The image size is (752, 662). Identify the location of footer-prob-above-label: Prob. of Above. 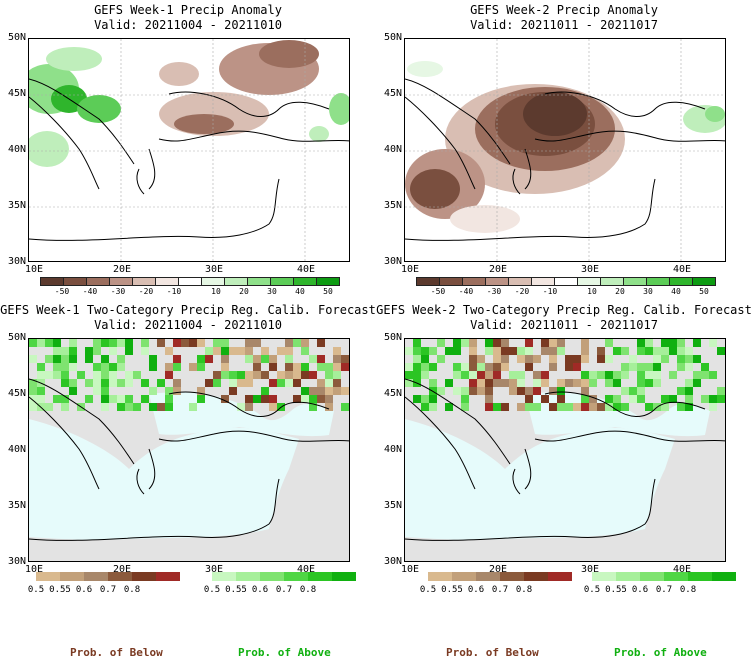
(660, 652).